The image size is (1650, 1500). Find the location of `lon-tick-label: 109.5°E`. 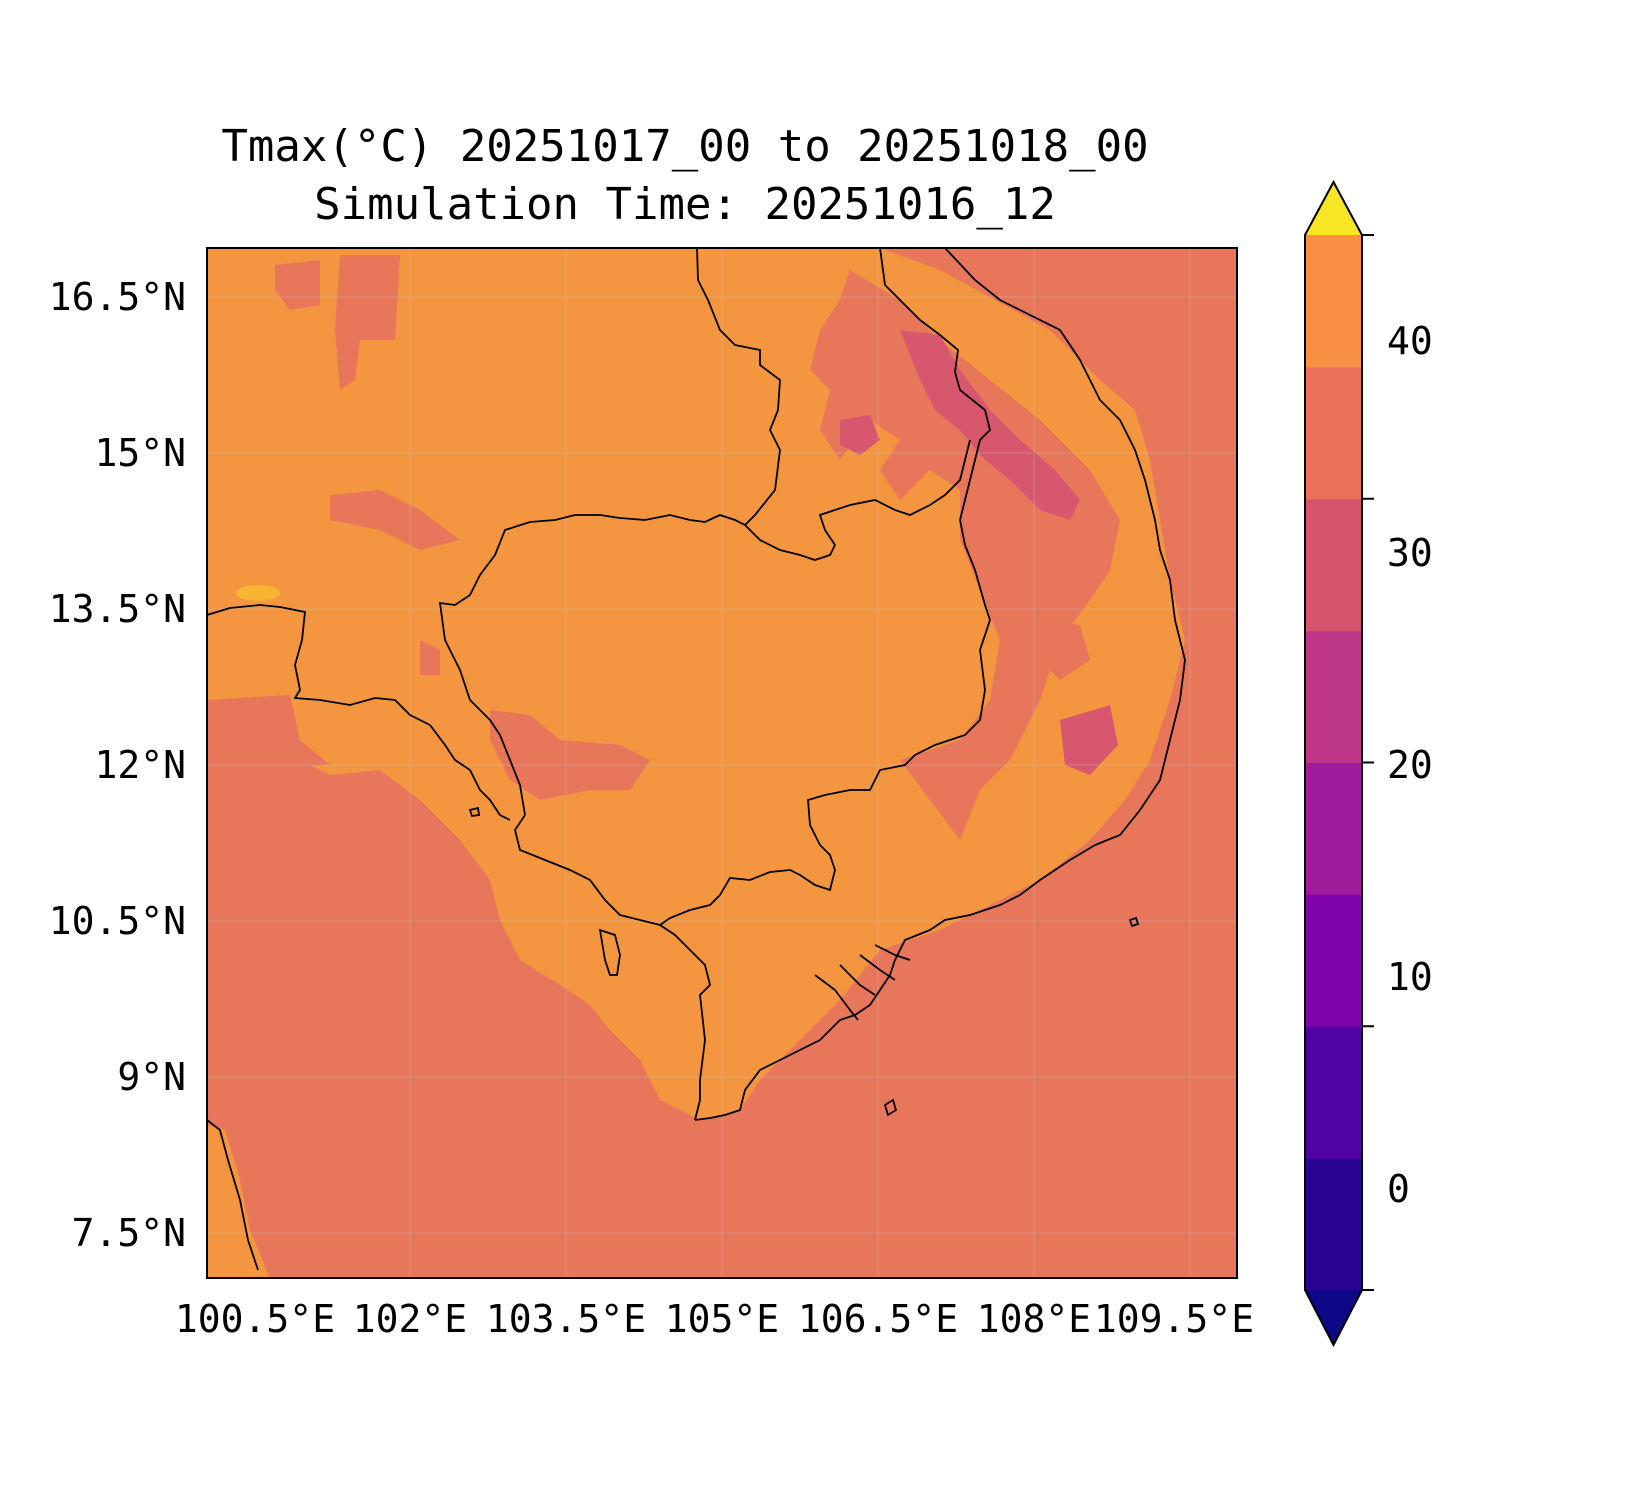

lon-tick-label: 109.5°E is located at coordinates (1174, 1319).